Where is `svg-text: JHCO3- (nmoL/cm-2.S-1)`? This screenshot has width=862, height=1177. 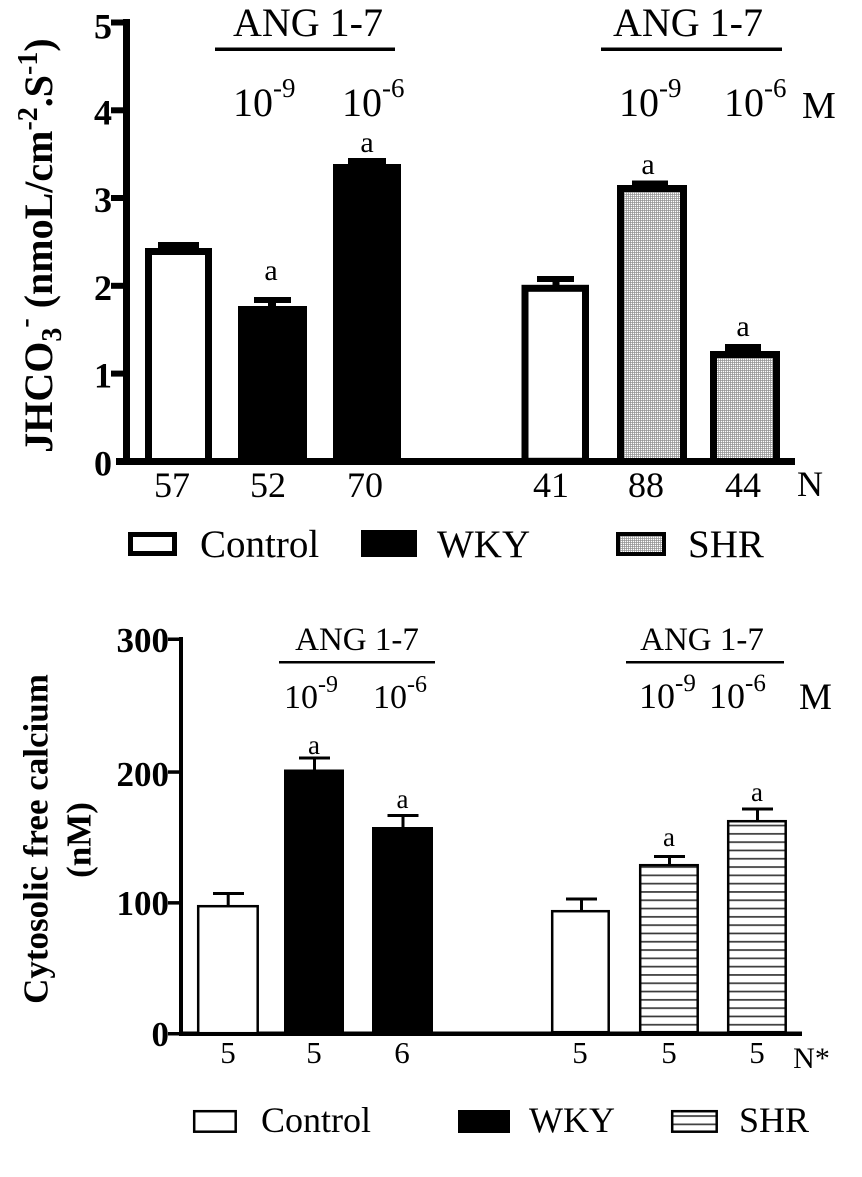
svg-text: JHCO3- (nmoL/cm-2.S-1) is located at coordinates (39, 245).